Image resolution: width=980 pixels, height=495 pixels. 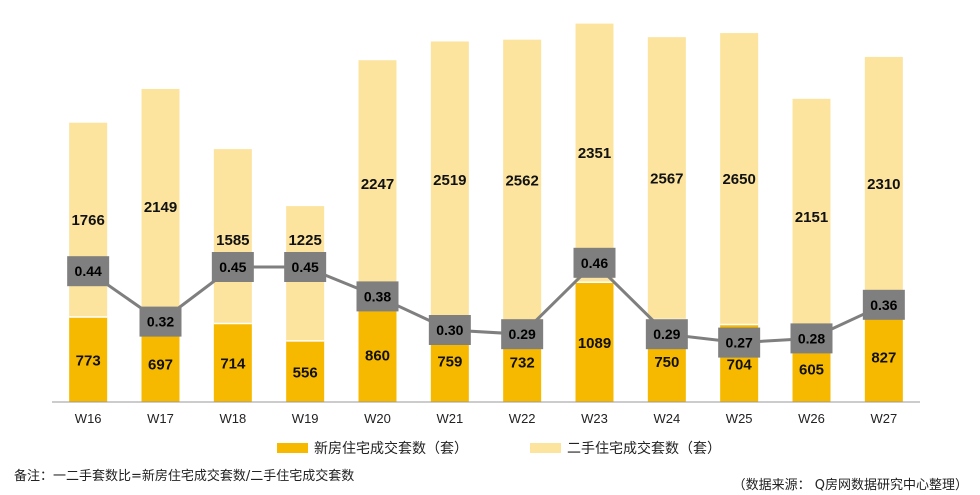 What do you see at coordinates (522, 363) in the screenshot?
I see `label-new-W22: 732` at bounding box center [522, 363].